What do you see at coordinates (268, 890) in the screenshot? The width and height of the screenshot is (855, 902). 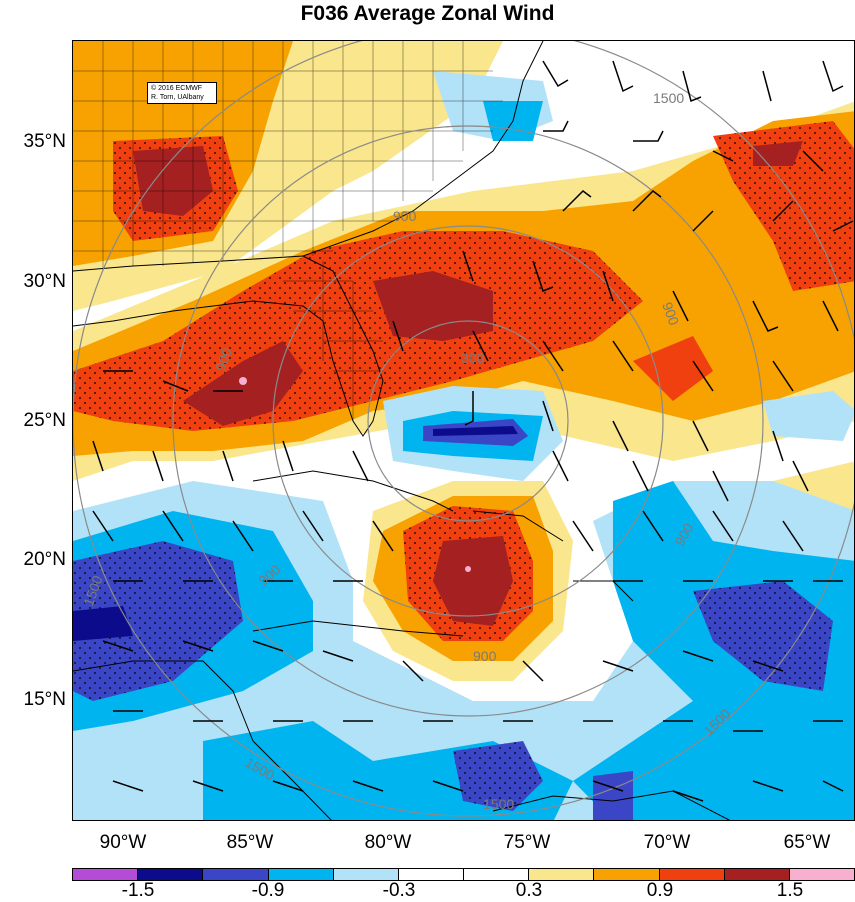 I see `colorbar-label: -0.9` at bounding box center [268, 890].